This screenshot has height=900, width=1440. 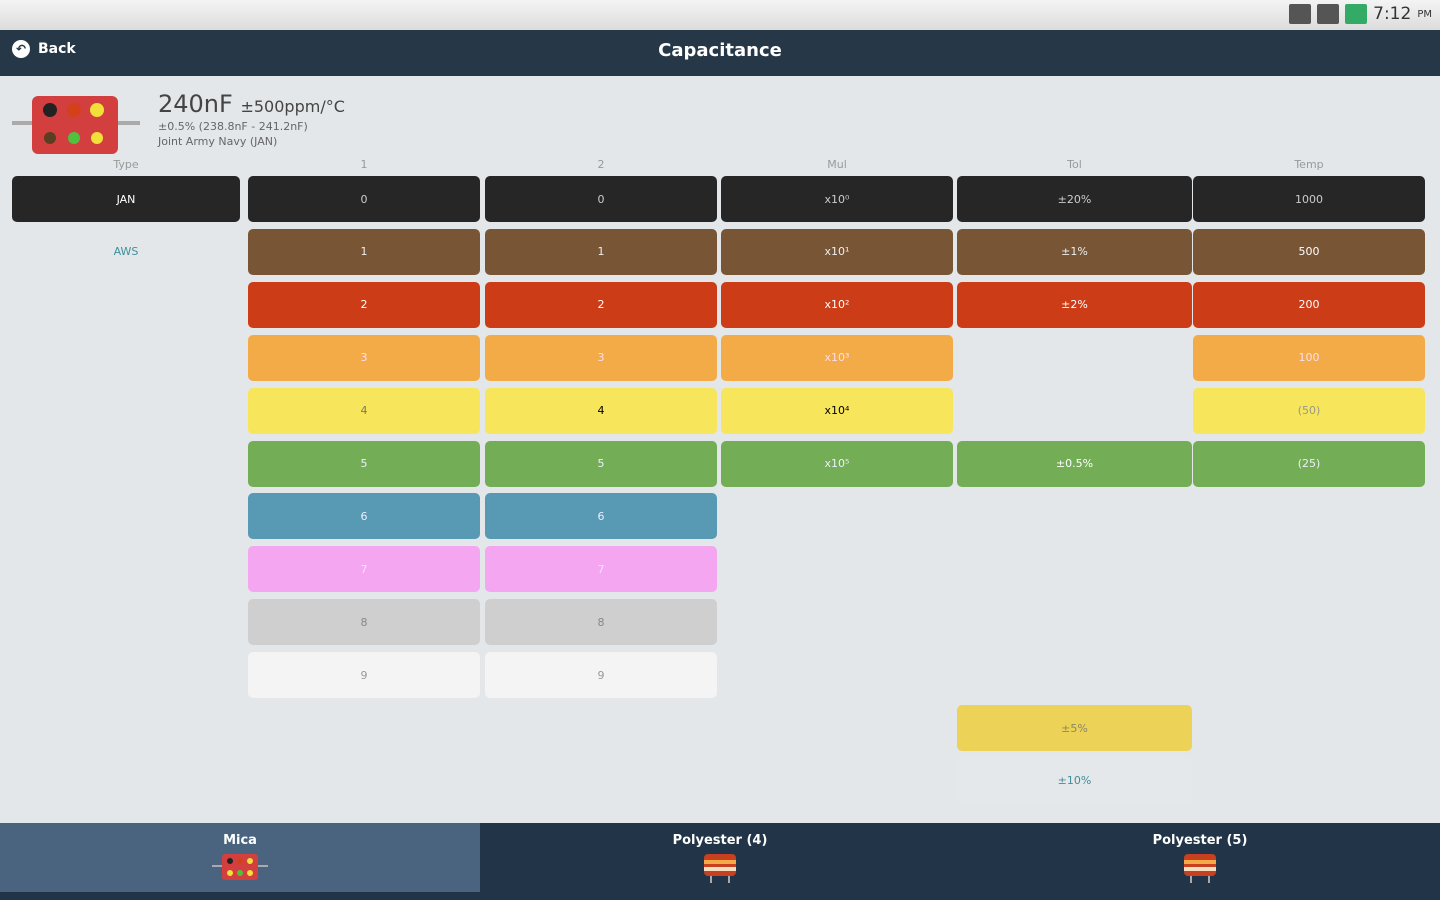 I want to click on tolerance-band-option: ±0.5%, so click(x=1074, y=463).